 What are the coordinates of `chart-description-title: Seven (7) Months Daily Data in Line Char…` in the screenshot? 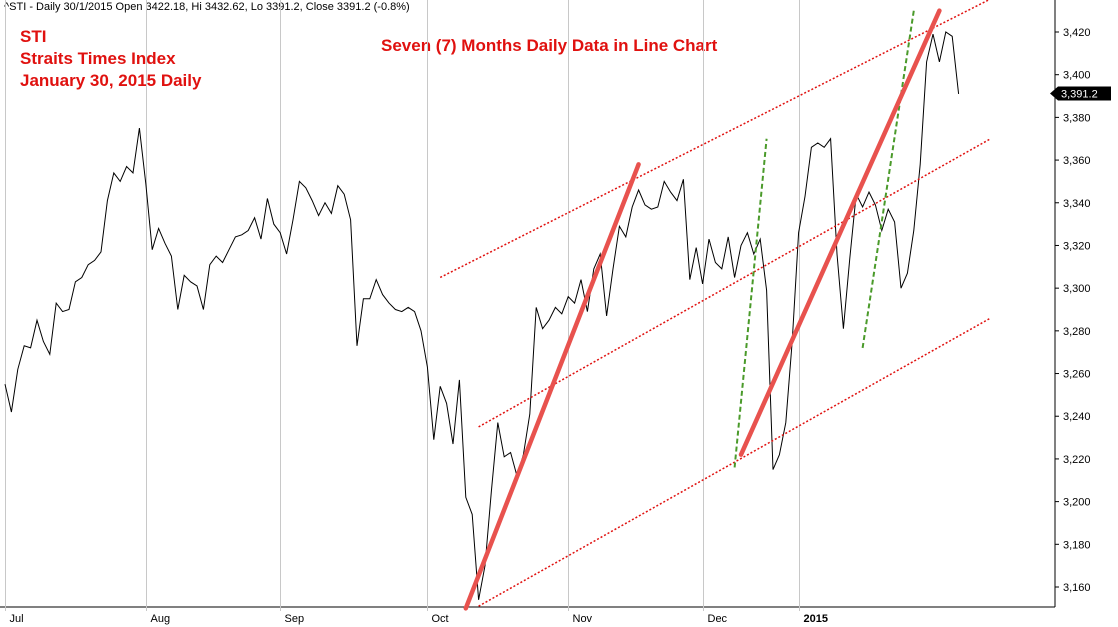 It's located at (549, 45).